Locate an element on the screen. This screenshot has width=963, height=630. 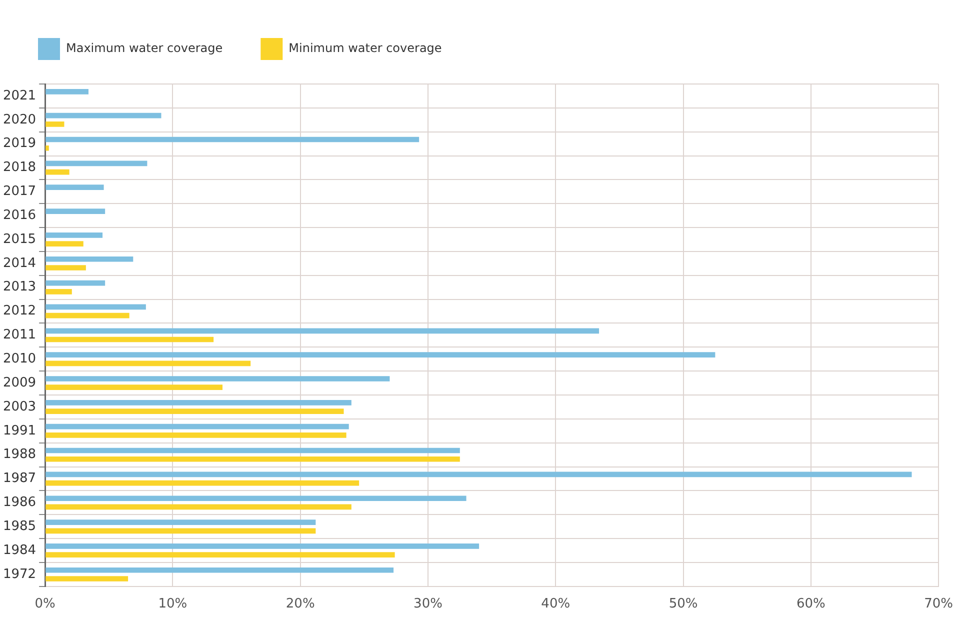
legend-label: Maximum water coverage is located at coordinates (144, 48).